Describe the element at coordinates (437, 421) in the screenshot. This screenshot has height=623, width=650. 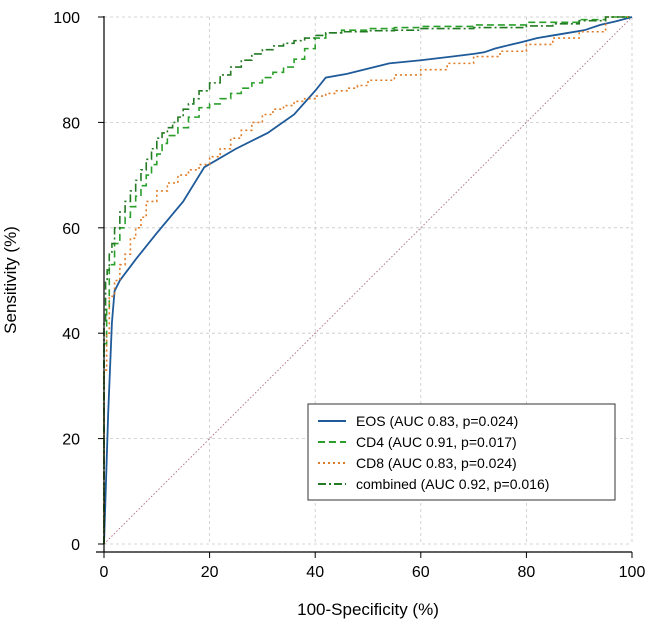
I see `legend-label-0: EOS (AUC 0.83, p=0.024)` at that location.